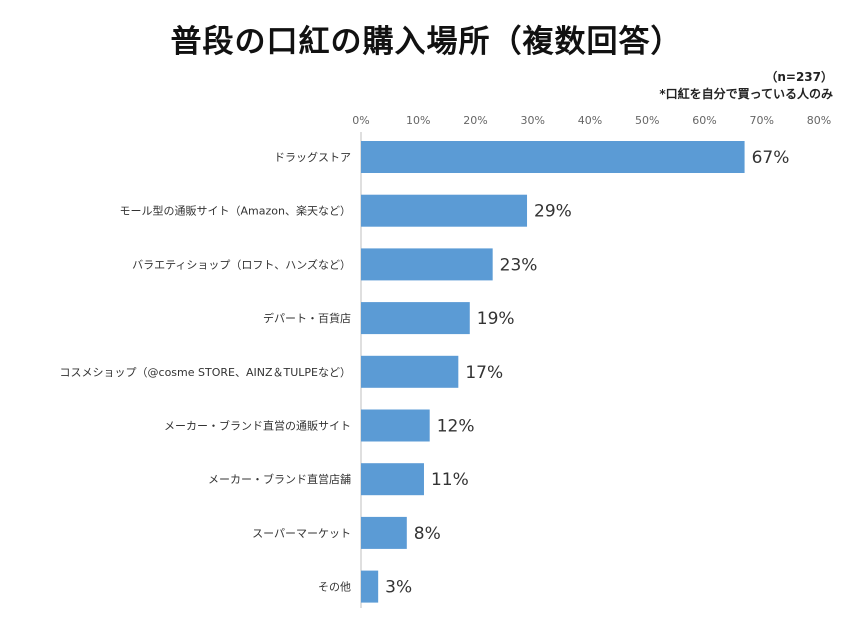 Image resolution: width=853 pixels, height=640 pixels. I want to click on category-label: その他, so click(334, 587).